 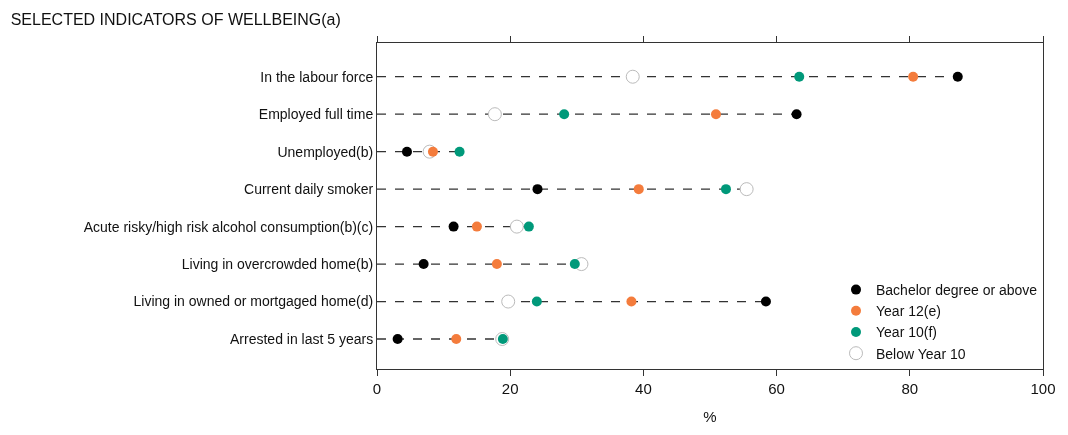 What do you see at coordinates (377, 388) in the screenshot?
I see `x-tick-label: 0` at bounding box center [377, 388].